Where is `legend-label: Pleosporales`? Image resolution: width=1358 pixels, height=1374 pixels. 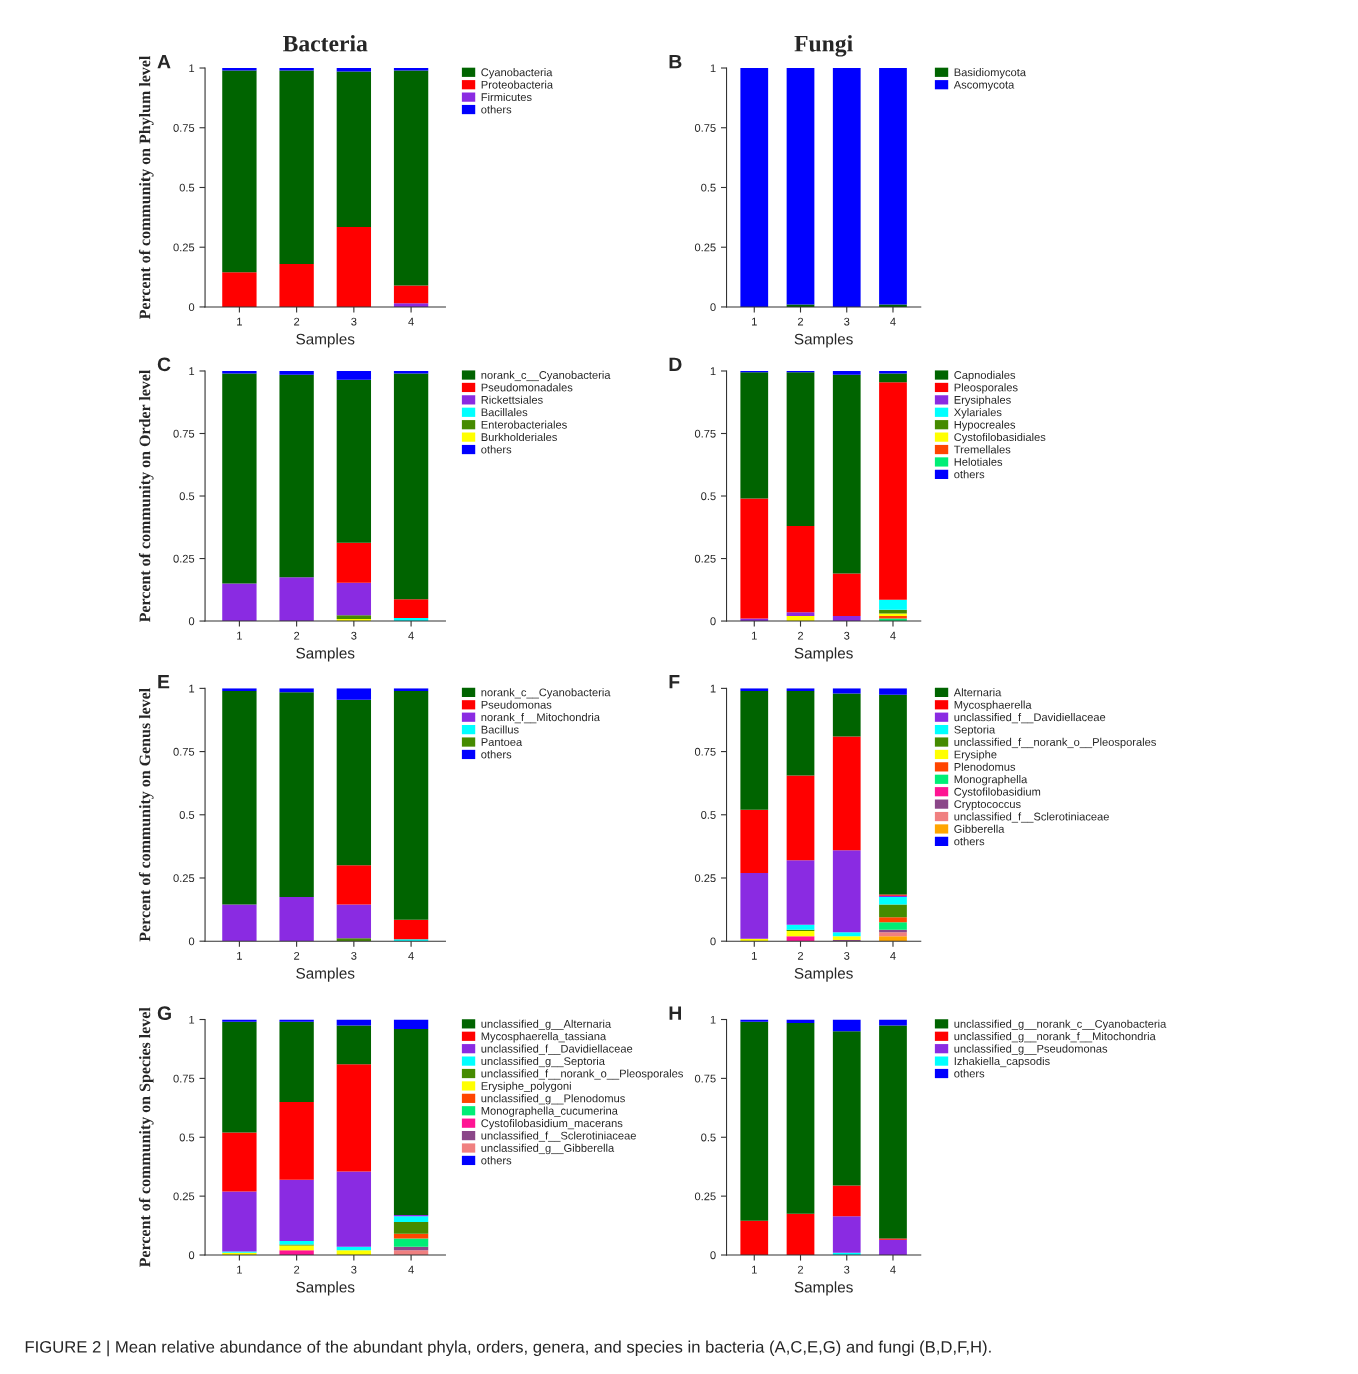
legend-label: Pleosporales is located at coordinates (986, 388).